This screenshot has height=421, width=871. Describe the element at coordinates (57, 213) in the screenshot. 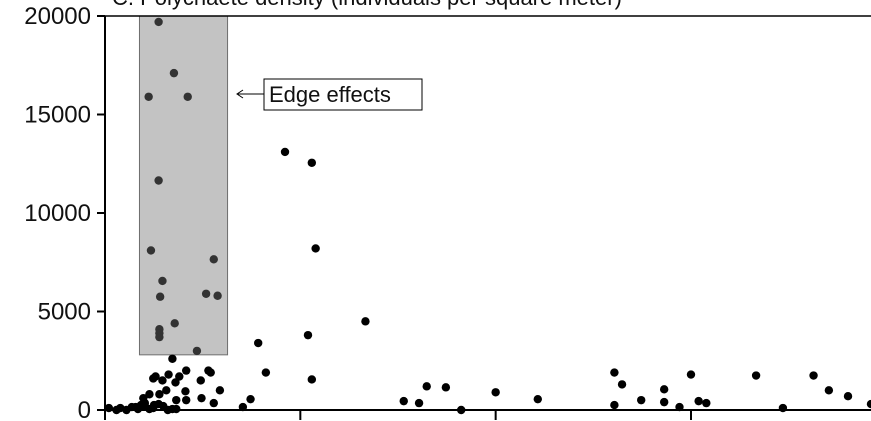

I see `y-tick-label: 10000` at that location.